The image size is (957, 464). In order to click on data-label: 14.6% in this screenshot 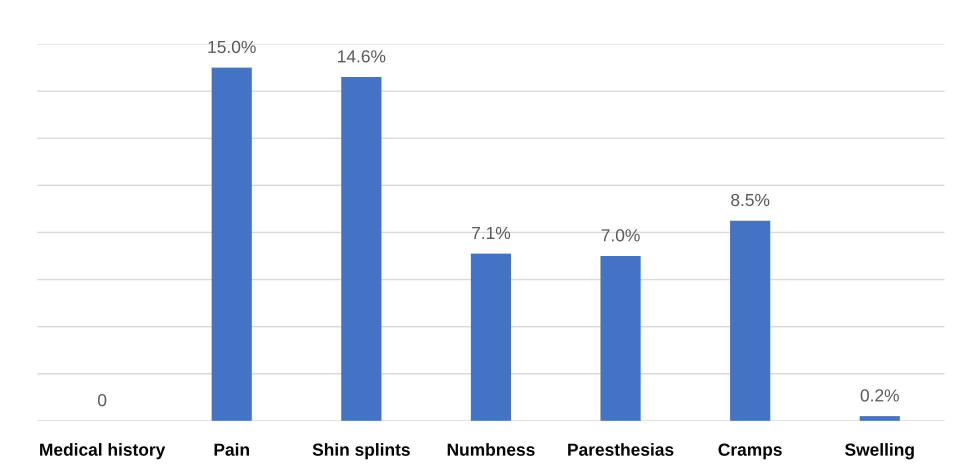, I will do `click(362, 56)`.